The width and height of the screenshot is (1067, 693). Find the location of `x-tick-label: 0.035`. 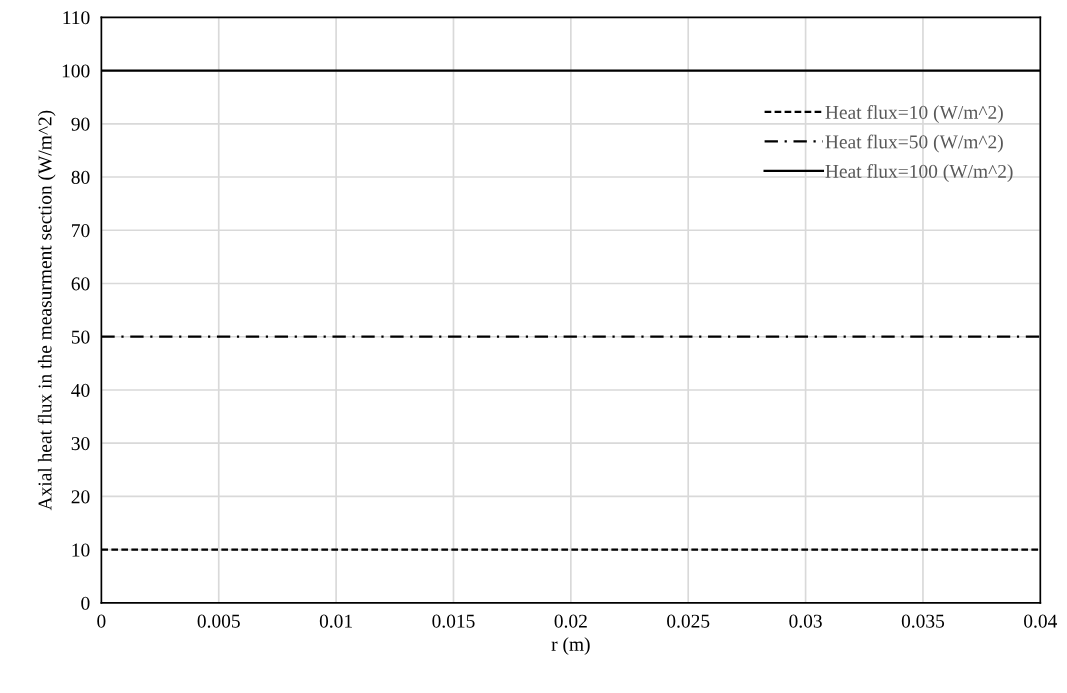

x-tick-label: 0.035 is located at coordinates (923, 621).